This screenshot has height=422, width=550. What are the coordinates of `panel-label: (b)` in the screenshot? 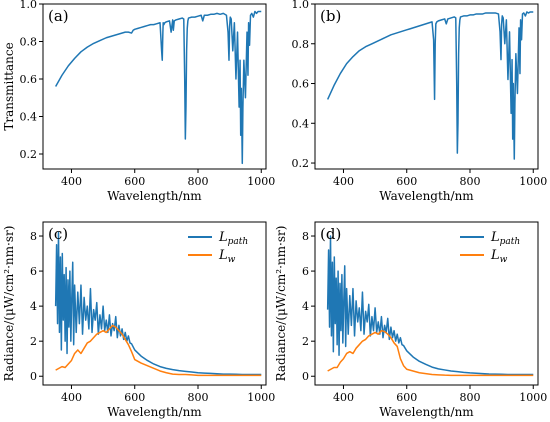 It's located at (330, 16).